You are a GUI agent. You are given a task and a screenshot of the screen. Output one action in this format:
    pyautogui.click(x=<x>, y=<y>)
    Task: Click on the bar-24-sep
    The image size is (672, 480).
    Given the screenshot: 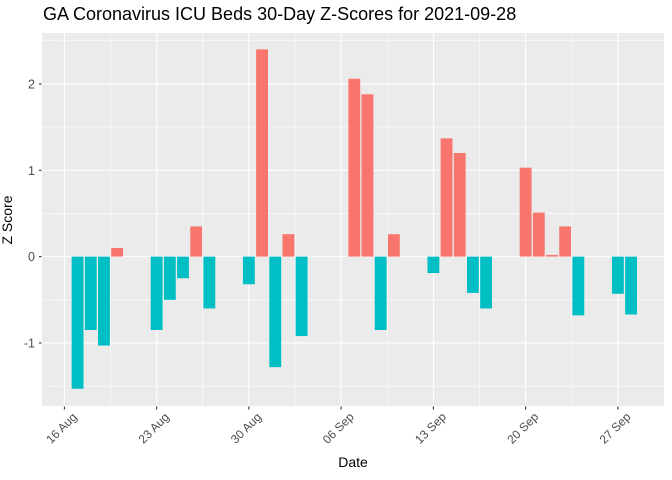 What is the action you would take?
    pyautogui.click(x=578, y=286)
    